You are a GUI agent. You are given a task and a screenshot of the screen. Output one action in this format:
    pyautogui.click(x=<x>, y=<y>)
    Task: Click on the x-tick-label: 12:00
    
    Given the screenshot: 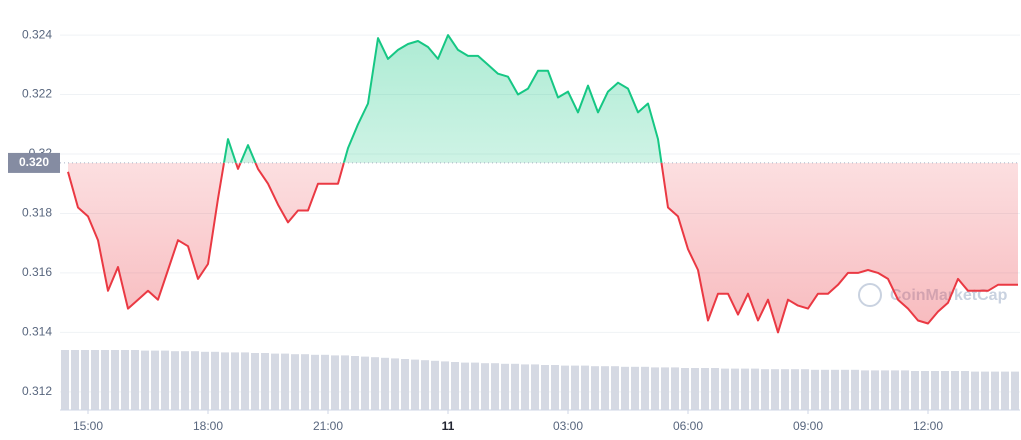 What is the action you would take?
    pyautogui.click(x=928, y=426)
    